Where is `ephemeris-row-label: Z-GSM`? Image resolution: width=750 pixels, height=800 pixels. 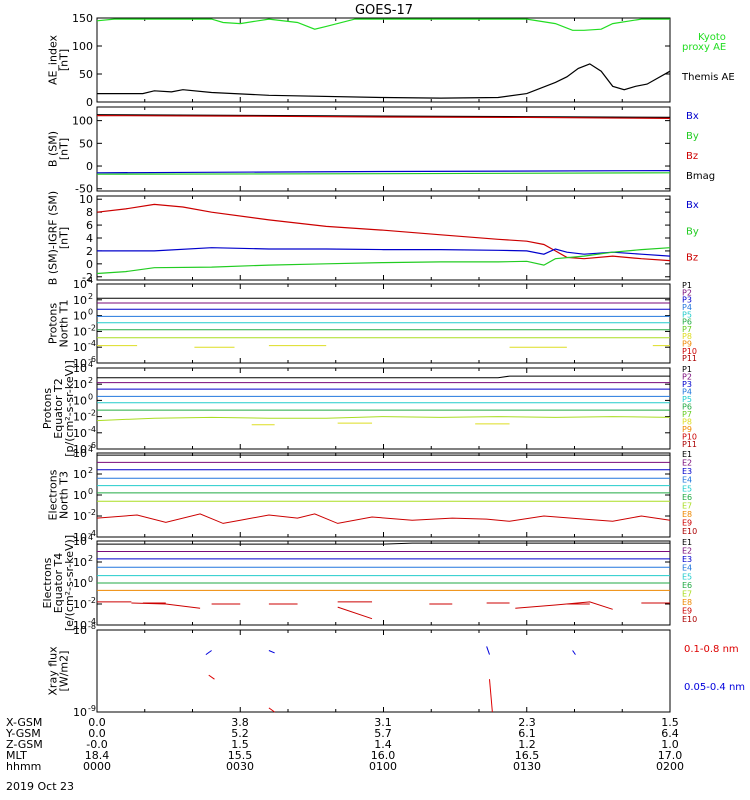
ephemeris-row-label: Z-GSM is located at coordinates (24, 744).